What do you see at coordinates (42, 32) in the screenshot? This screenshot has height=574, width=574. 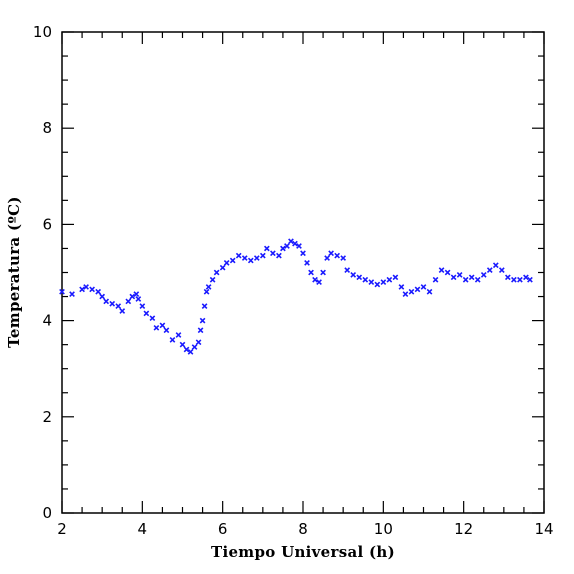 I see `y-tick-label: 10` at bounding box center [42, 32].